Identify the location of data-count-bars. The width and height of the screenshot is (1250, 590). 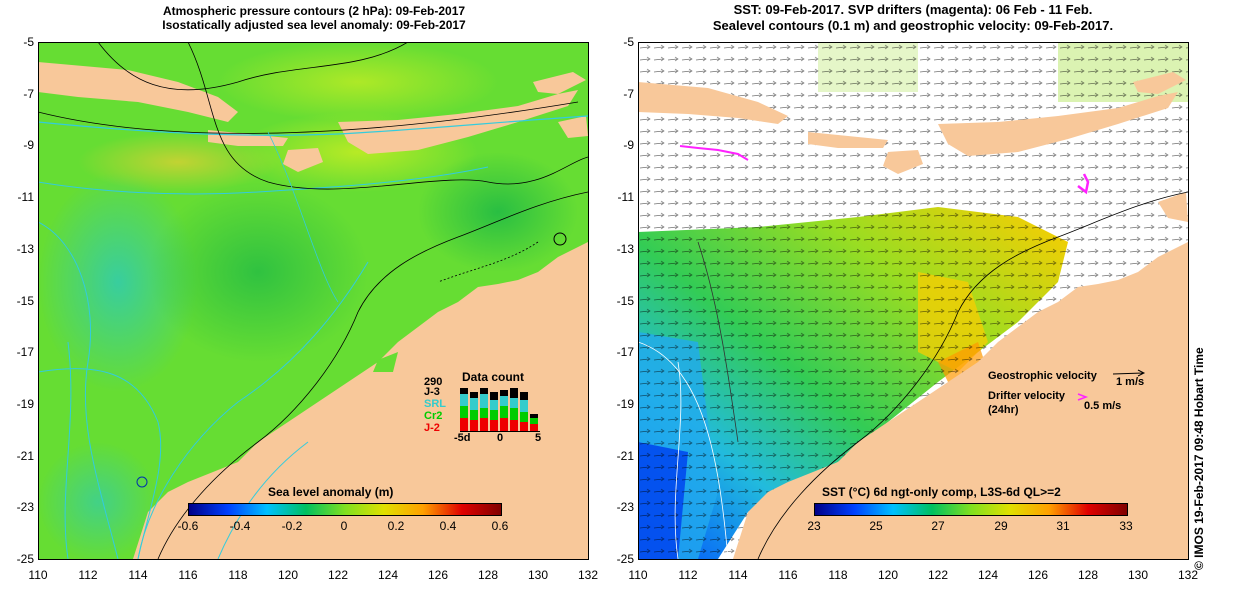
(500, 410).